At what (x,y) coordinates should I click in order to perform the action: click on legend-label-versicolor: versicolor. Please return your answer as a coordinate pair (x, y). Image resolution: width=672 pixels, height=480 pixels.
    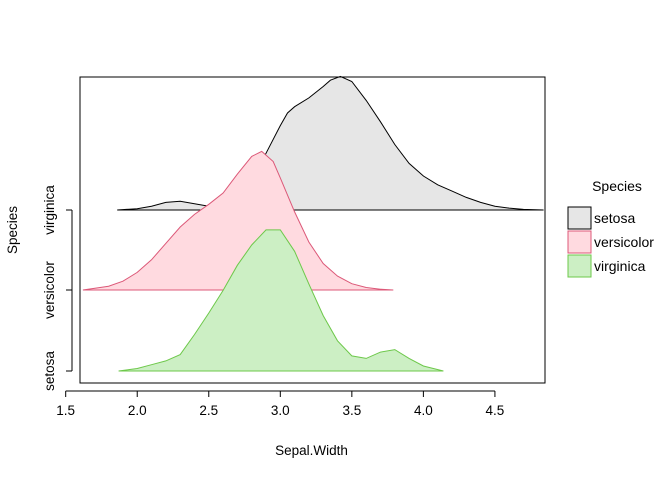
    Looking at the image, I should click on (624, 242).